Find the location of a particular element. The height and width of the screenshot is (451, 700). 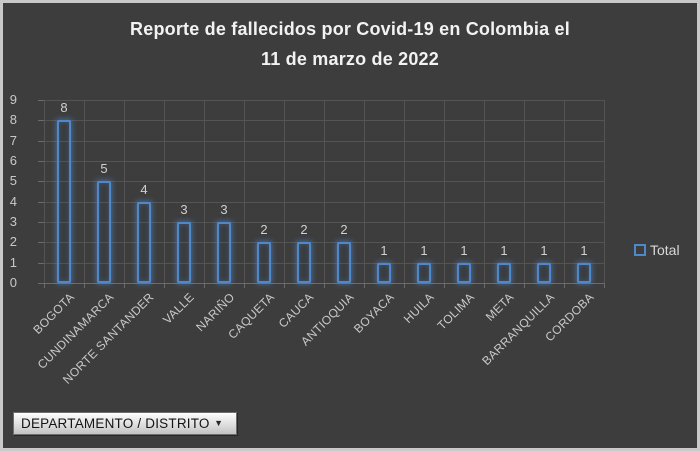

bar-valle is located at coordinates (184, 252).